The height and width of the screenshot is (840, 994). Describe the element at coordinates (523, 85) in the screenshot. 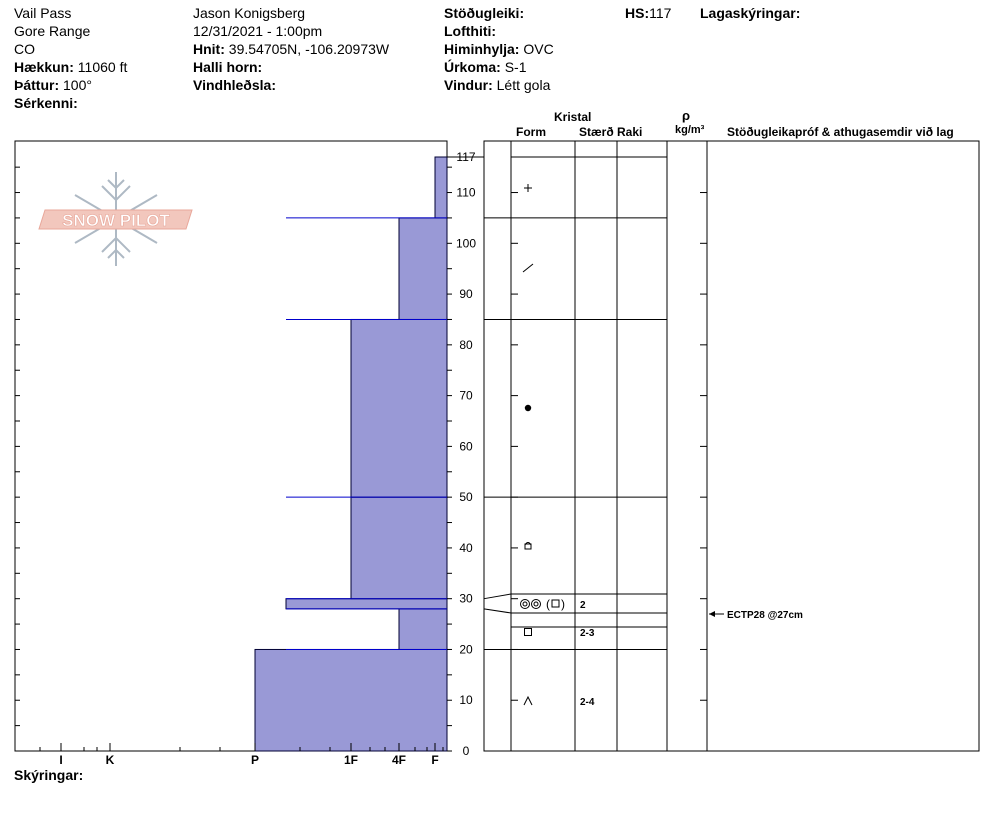

I see `wind-value: Létt gola` at that location.